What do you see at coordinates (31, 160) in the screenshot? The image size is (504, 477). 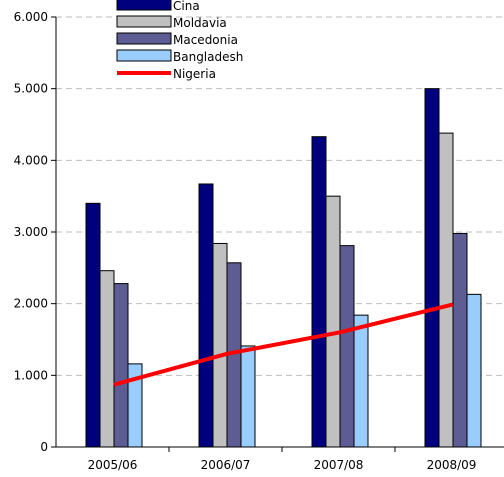 I see `y-tick-label: 4.000` at bounding box center [31, 160].